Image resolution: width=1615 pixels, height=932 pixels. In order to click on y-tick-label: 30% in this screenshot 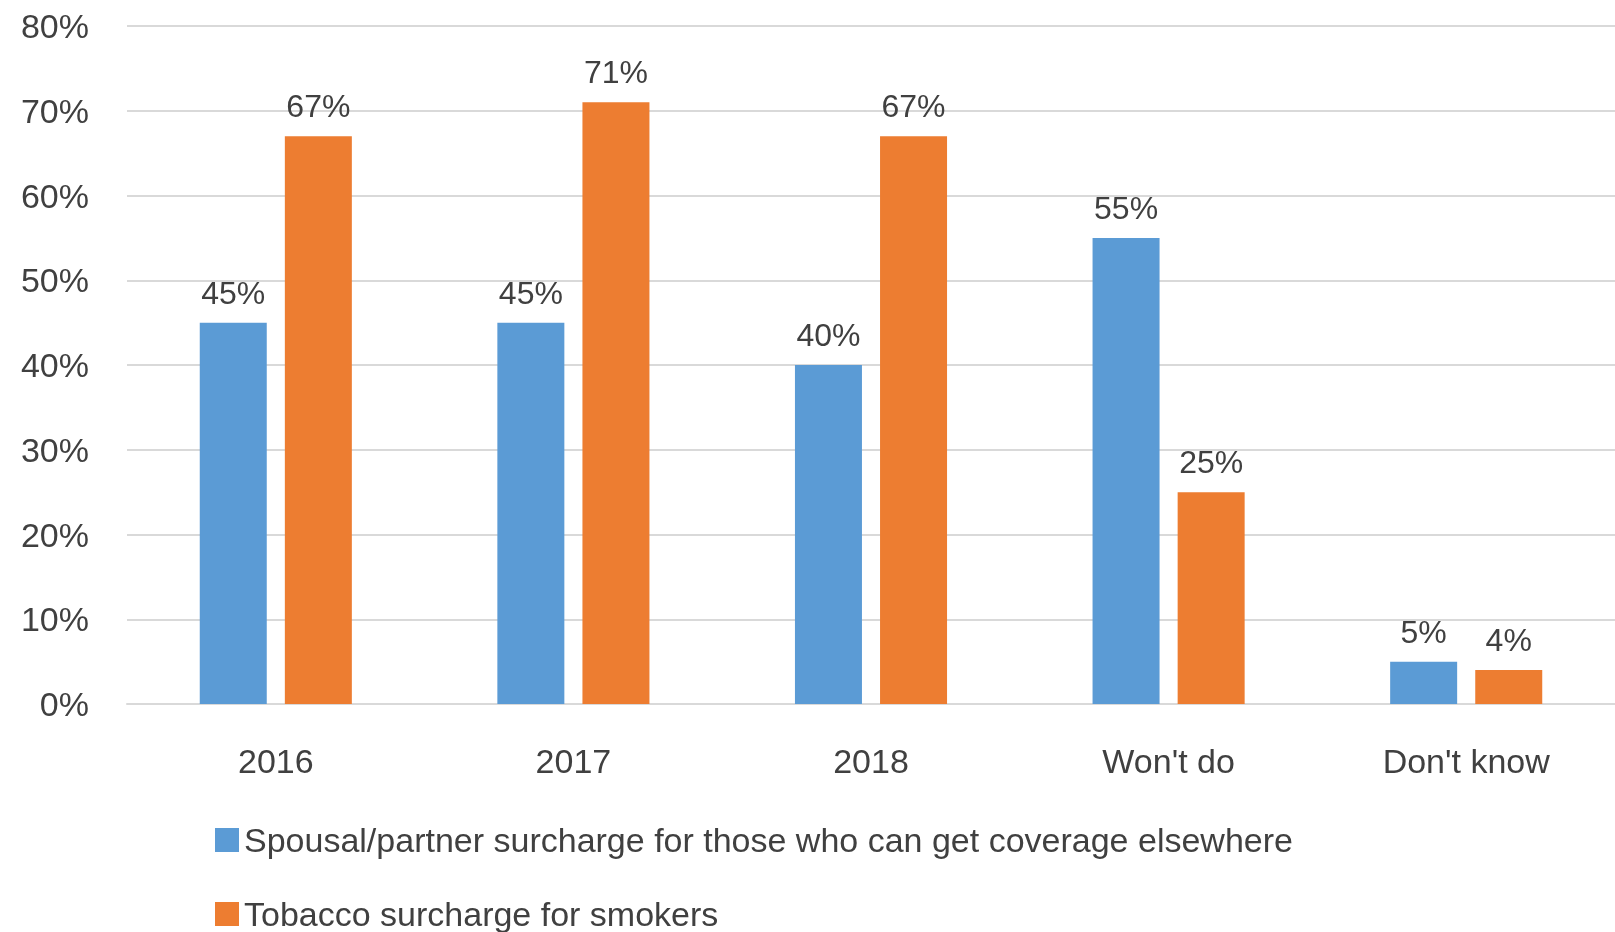, I will do `click(54, 449)`.